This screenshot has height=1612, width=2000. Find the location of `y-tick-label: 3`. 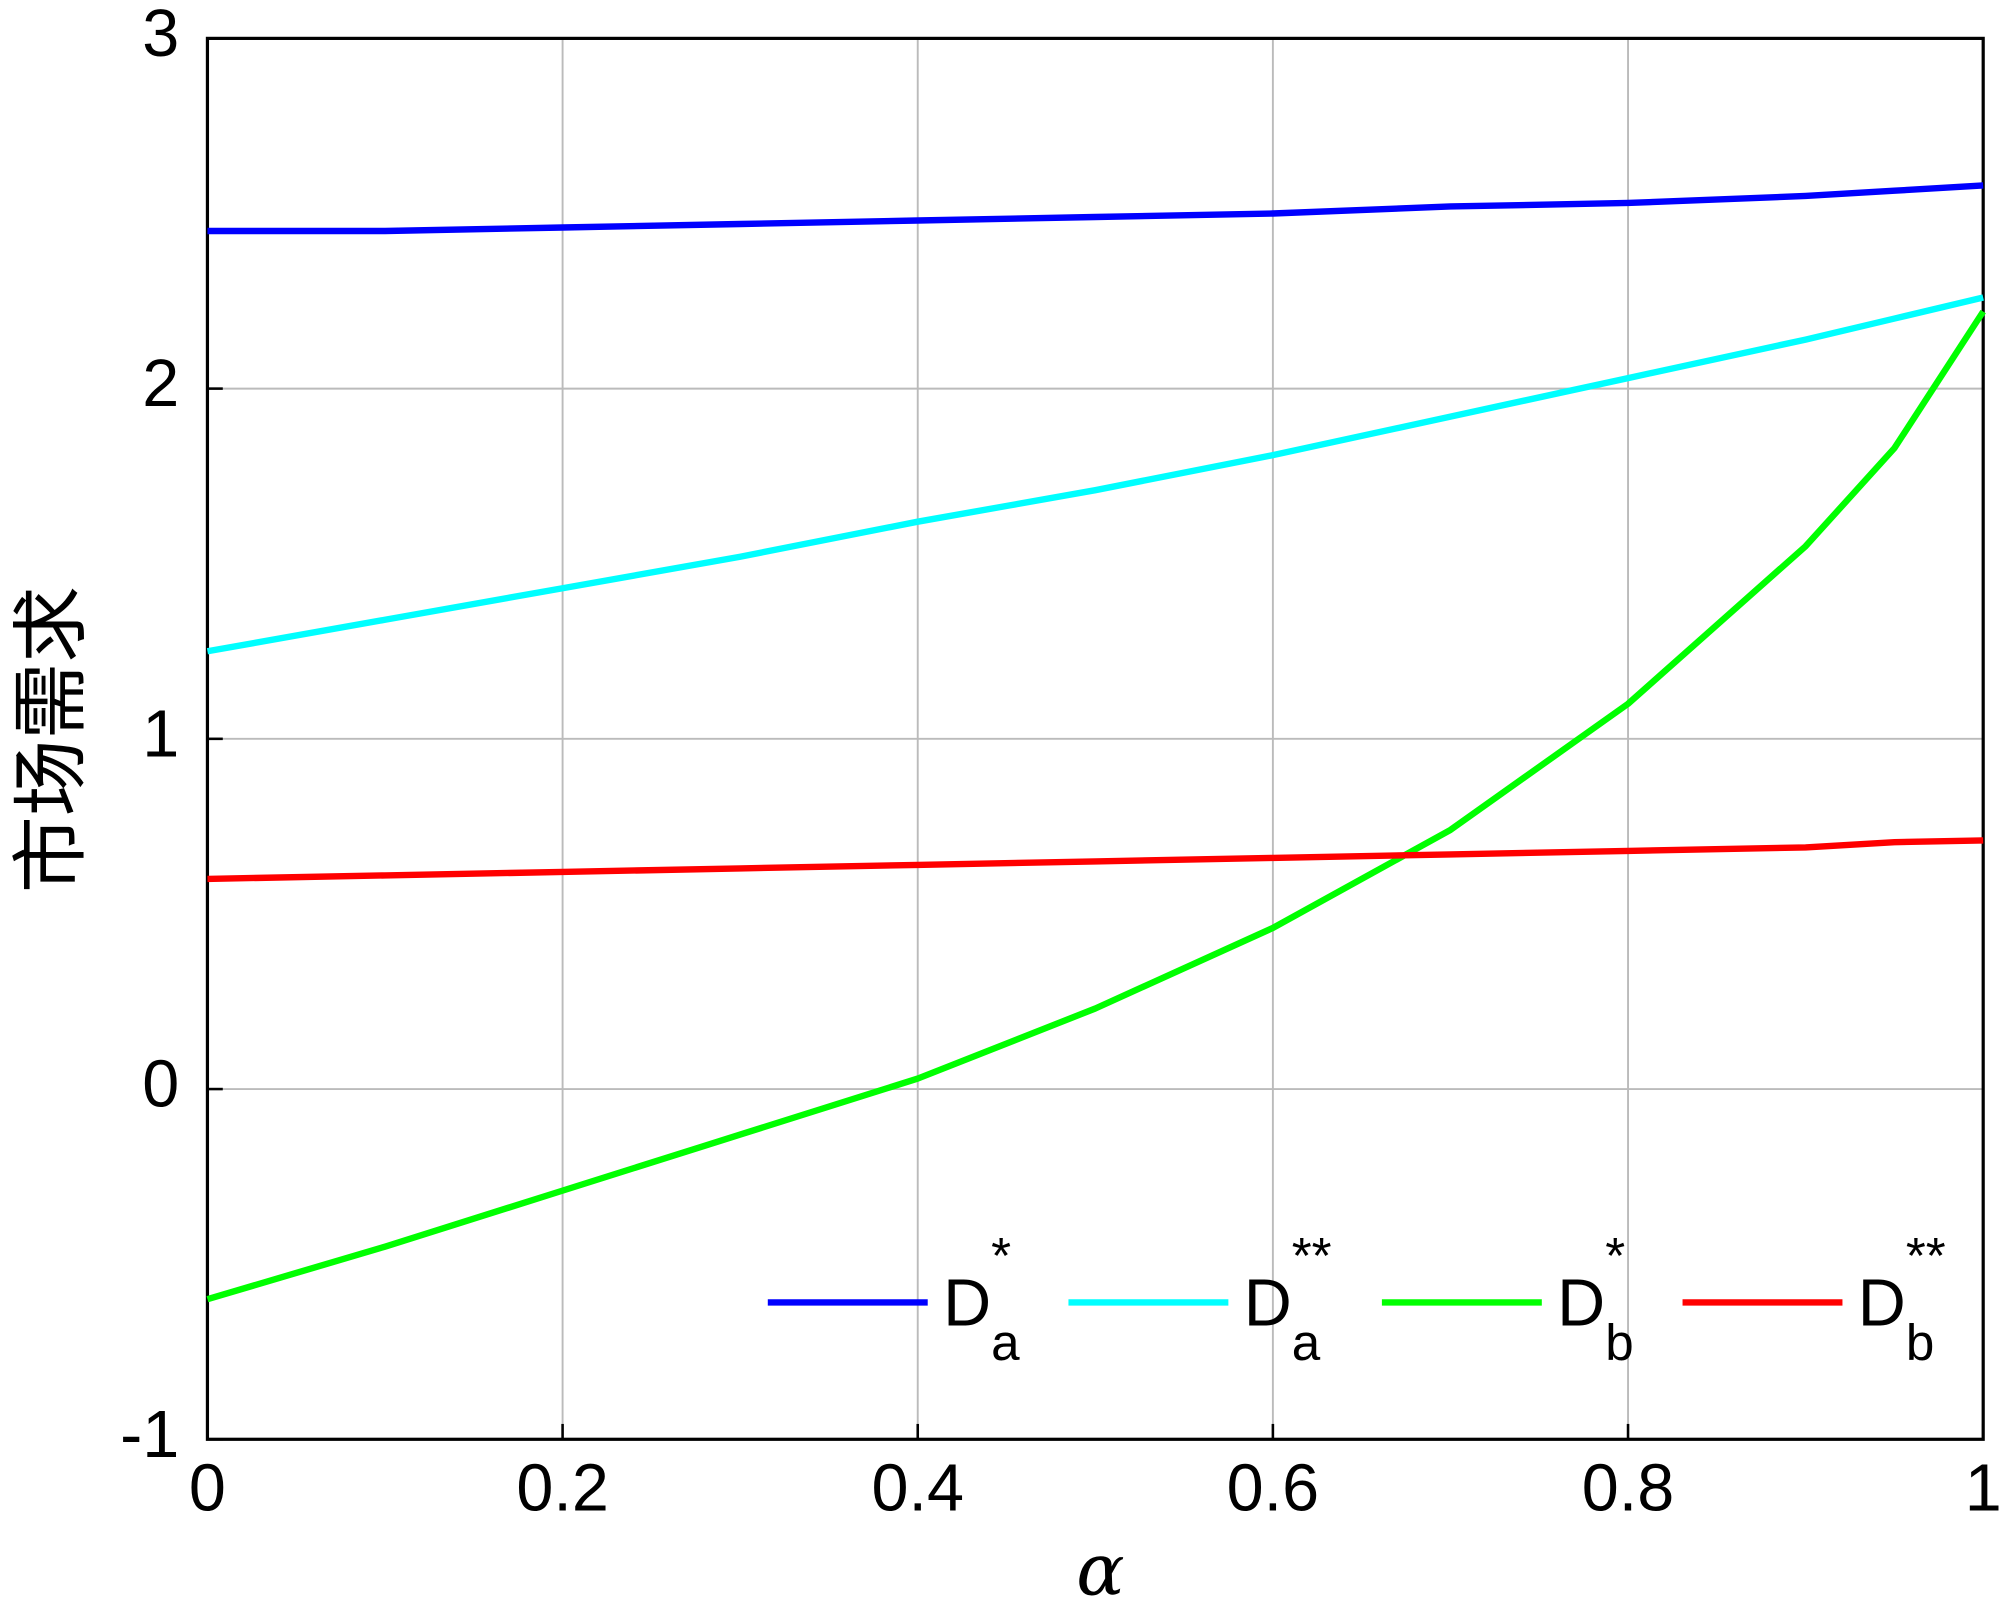

y-tick-label: 3 is located at coordinates (160, 35).